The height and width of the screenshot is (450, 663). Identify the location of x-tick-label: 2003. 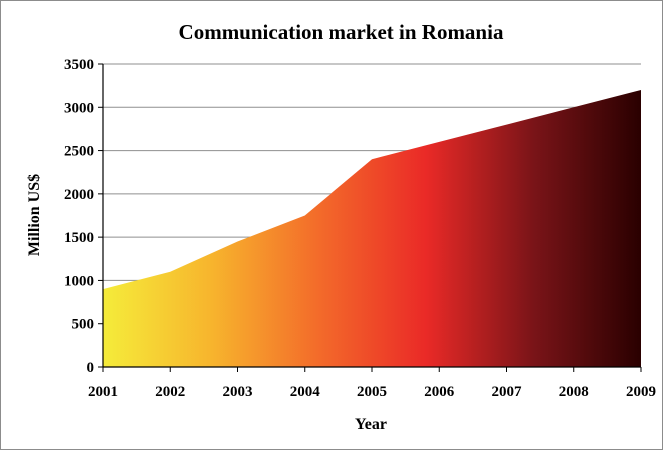
(238, 392).